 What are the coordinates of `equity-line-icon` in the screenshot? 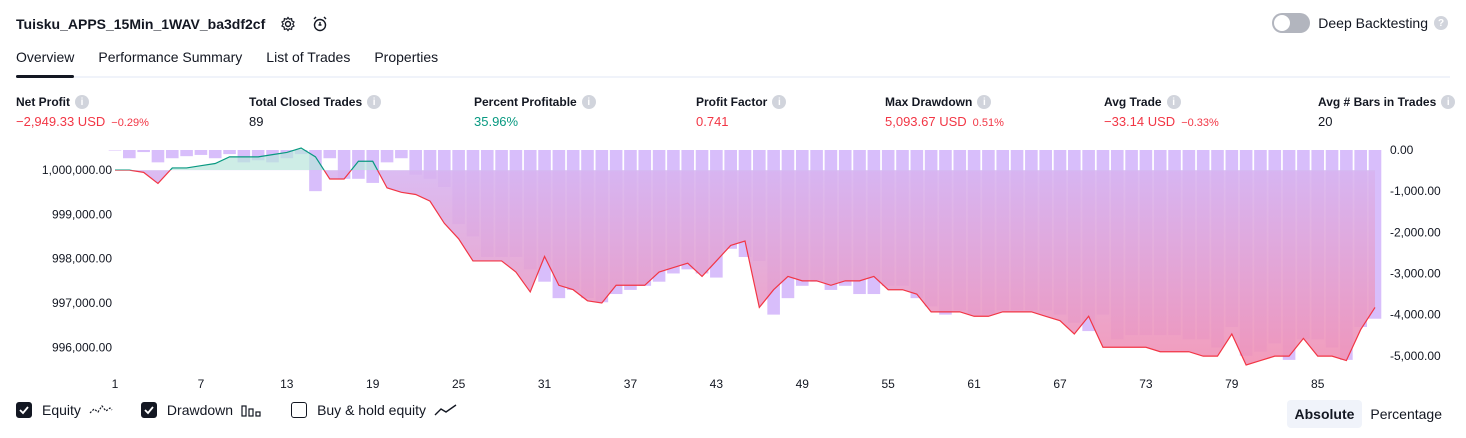 It's located at (101, 409).